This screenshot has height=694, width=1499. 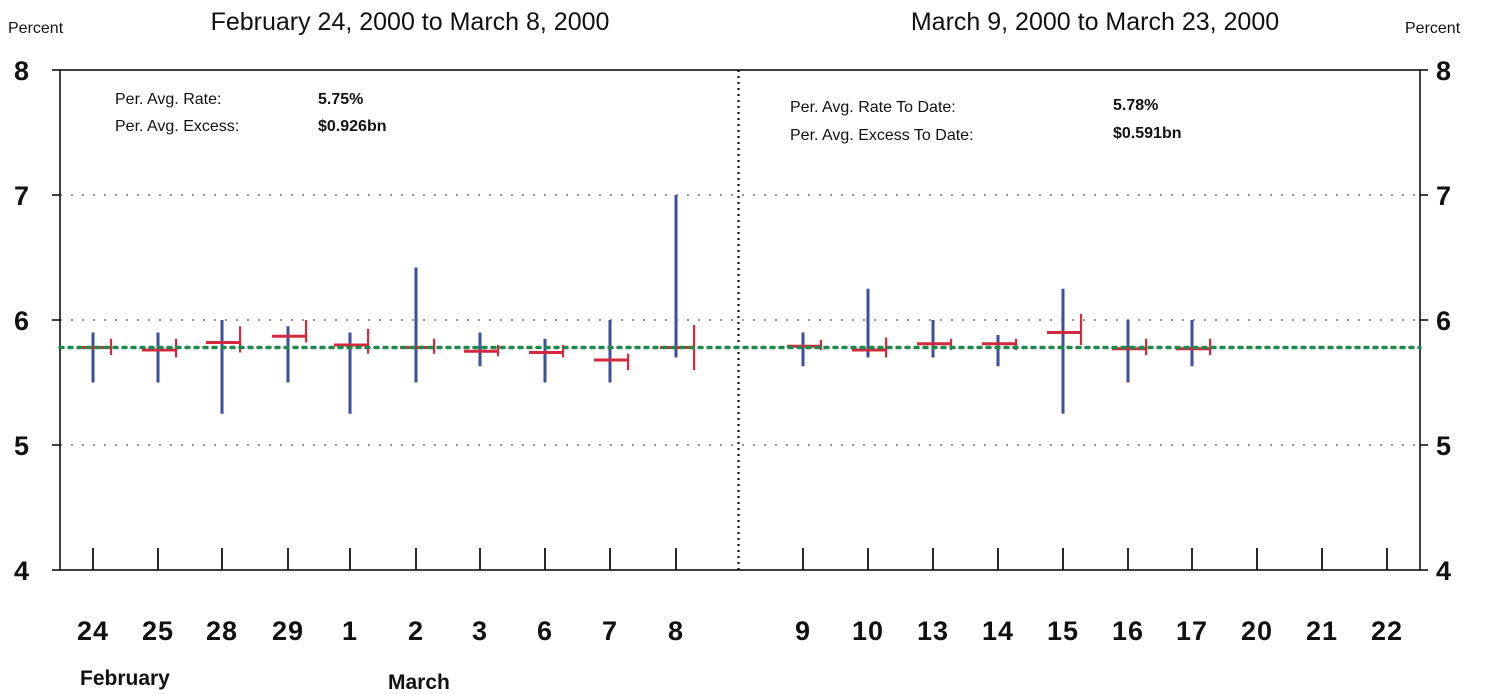 What do you see at coordinates (1128, 631) in the screenshot?
I see `x-tick-label: 16` at bounding box center [1128, 631].